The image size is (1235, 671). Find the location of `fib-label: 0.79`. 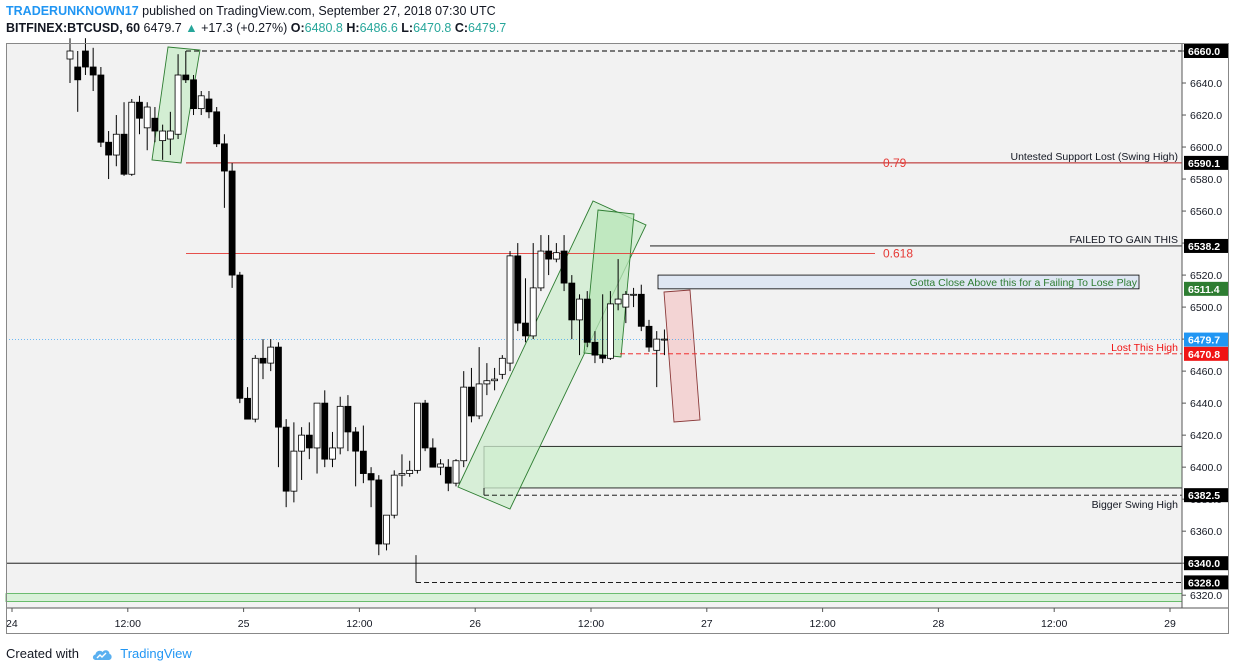

fib-label: 0.79 is located at coordinates (895, 163).